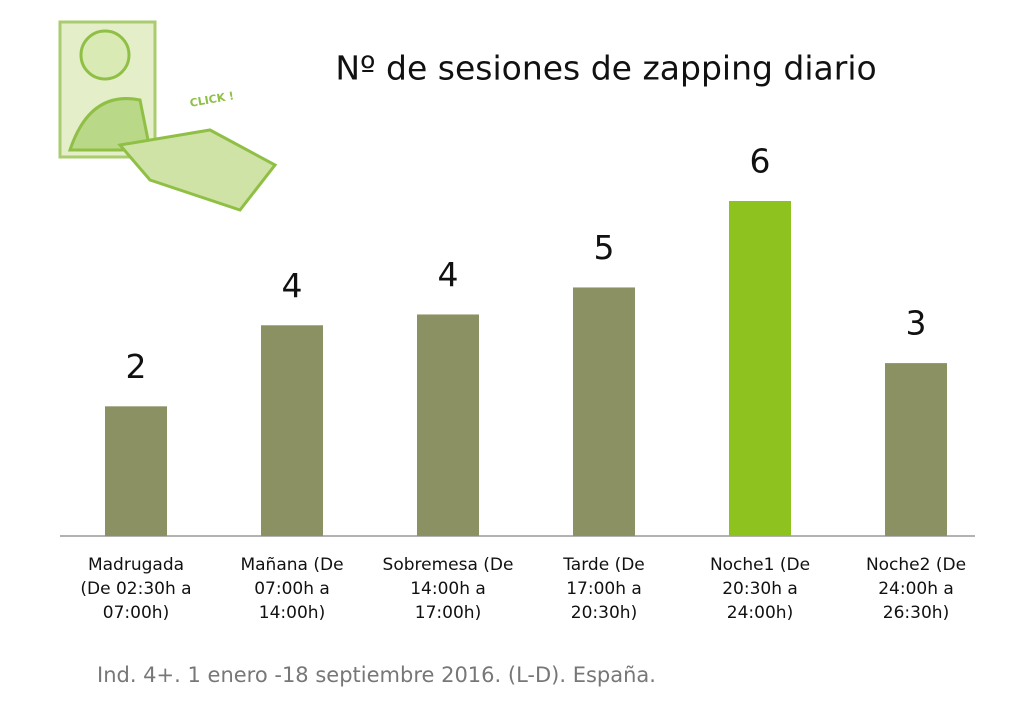  Describe the element at coordinates (604, 247) in the screenshot. I see `value-label: 5` at that location.